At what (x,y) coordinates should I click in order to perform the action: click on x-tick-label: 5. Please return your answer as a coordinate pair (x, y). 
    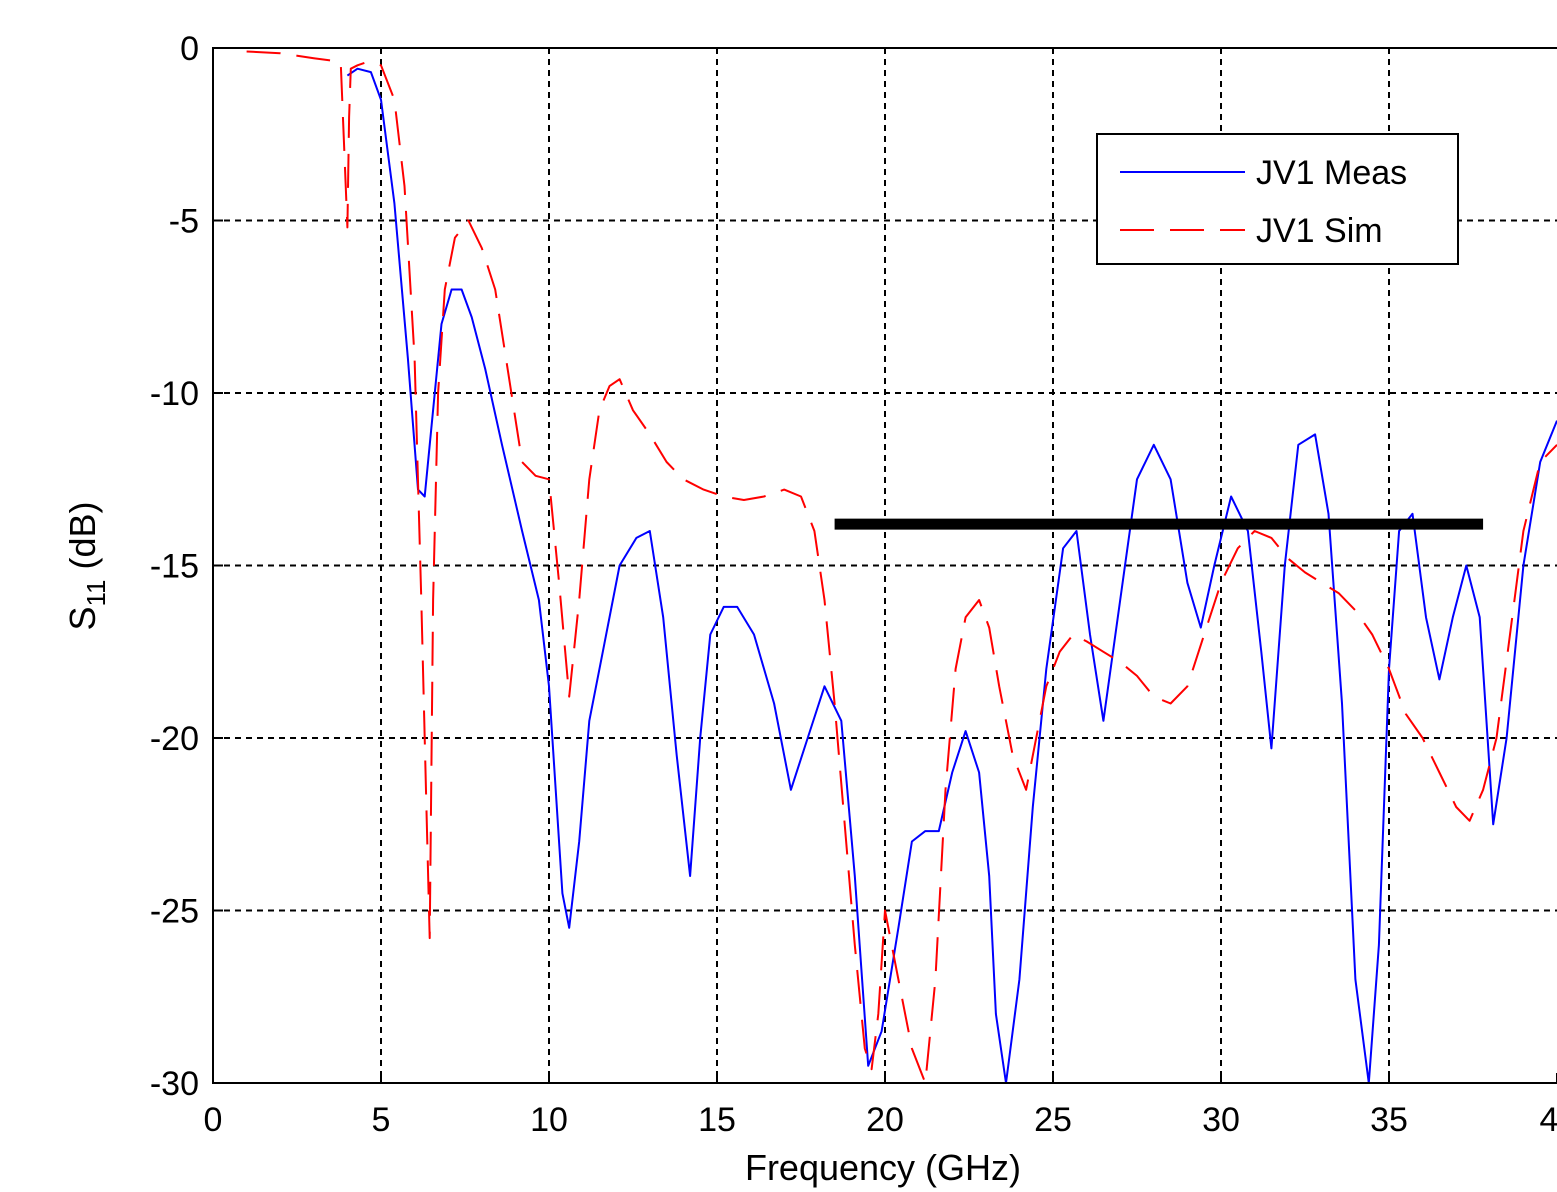
    Looking at the image, I should click on (381, 1120).